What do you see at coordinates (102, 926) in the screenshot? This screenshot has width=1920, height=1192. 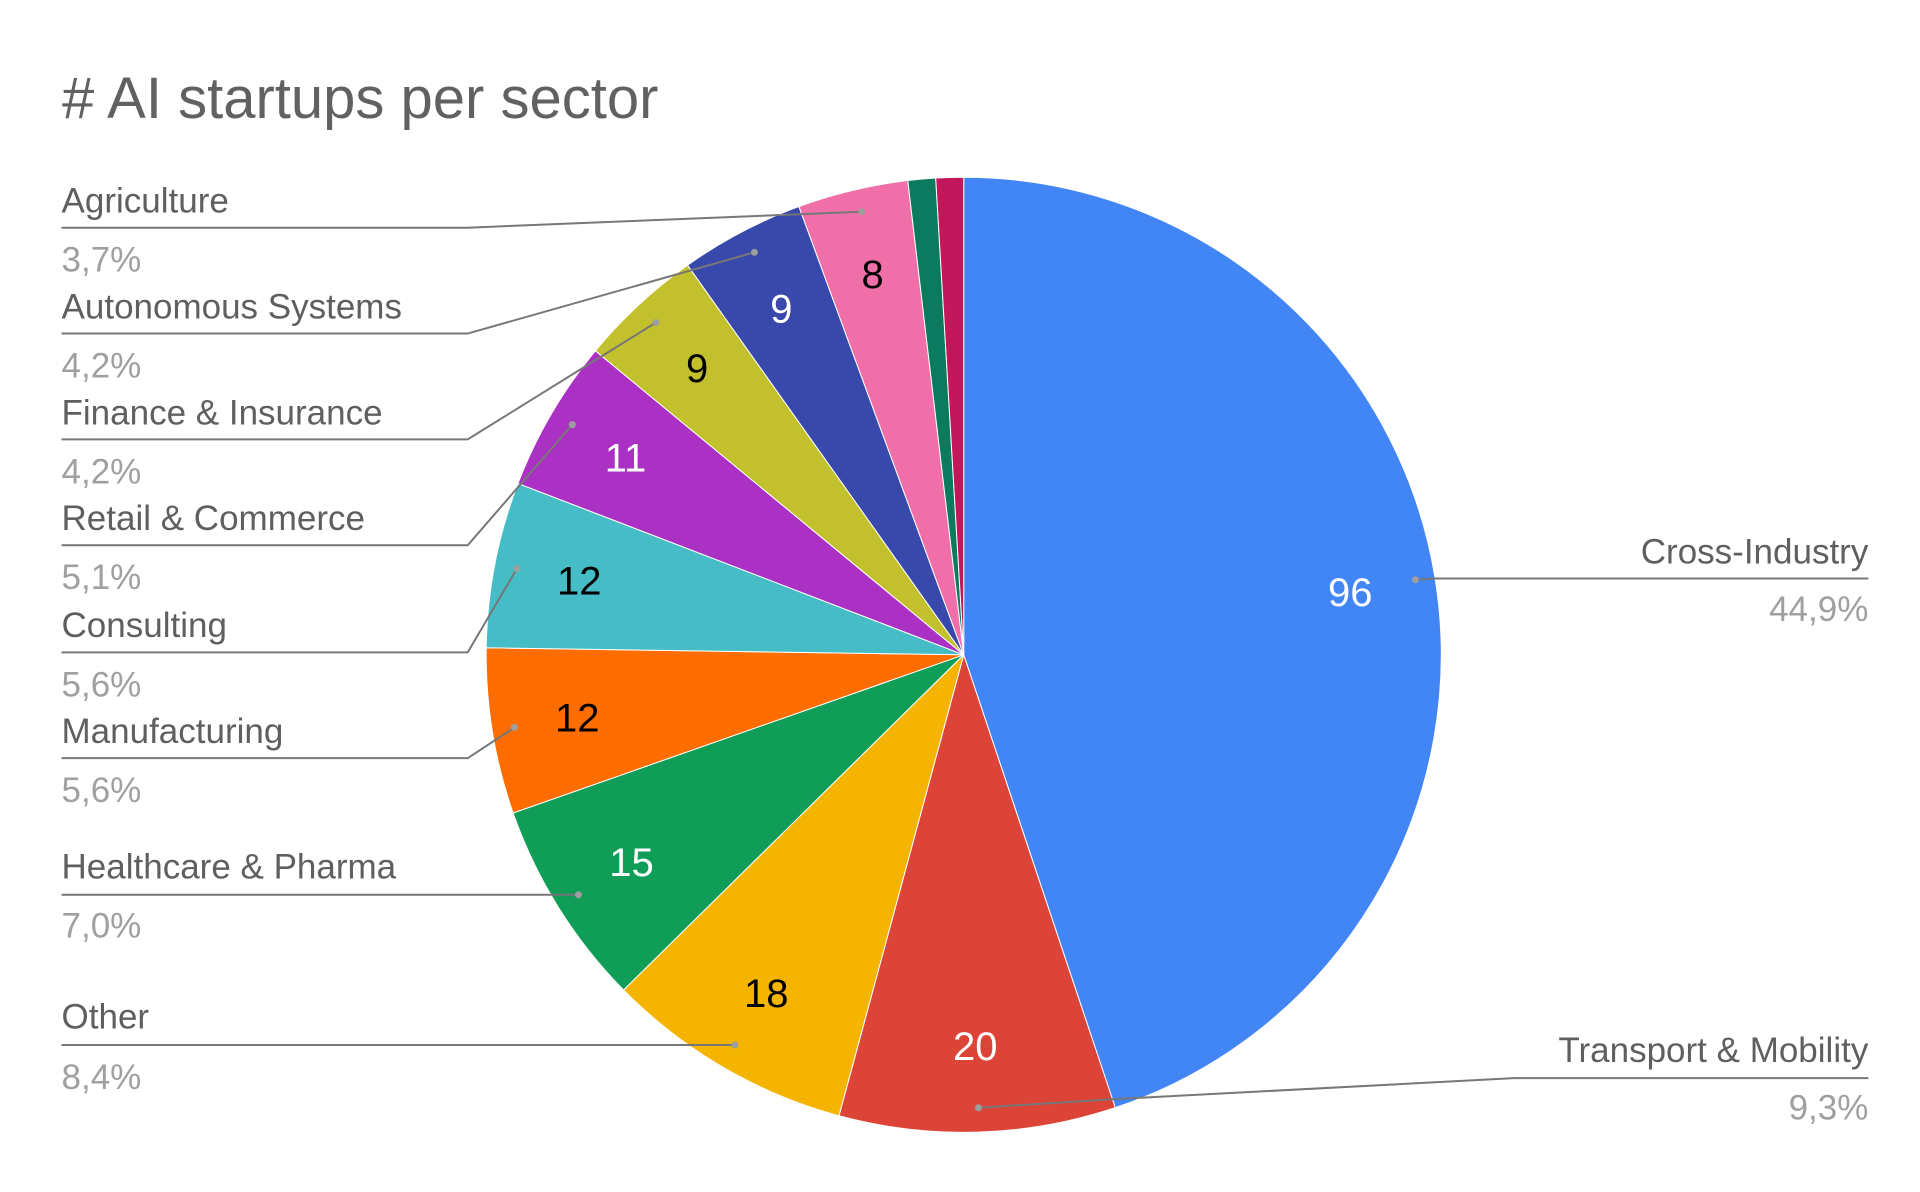 I see `slice-percent-healthcare-pharma: 7,0%` at bounding box center [102, 926].